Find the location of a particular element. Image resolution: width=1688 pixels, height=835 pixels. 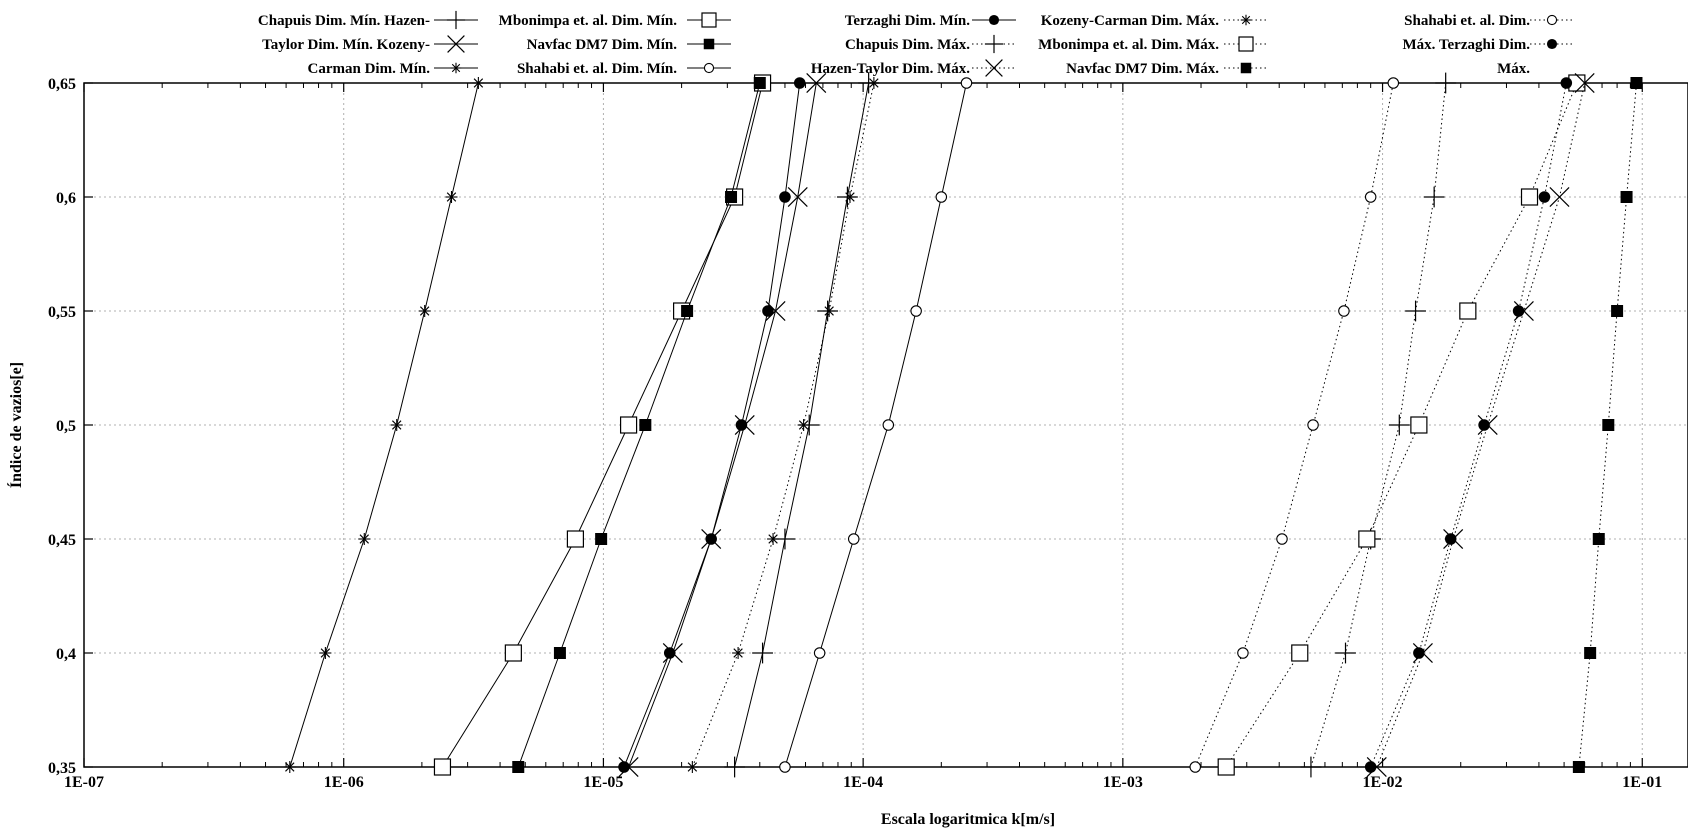

x-tick-label: 1E-01 is located at coordinates (1642, 782).